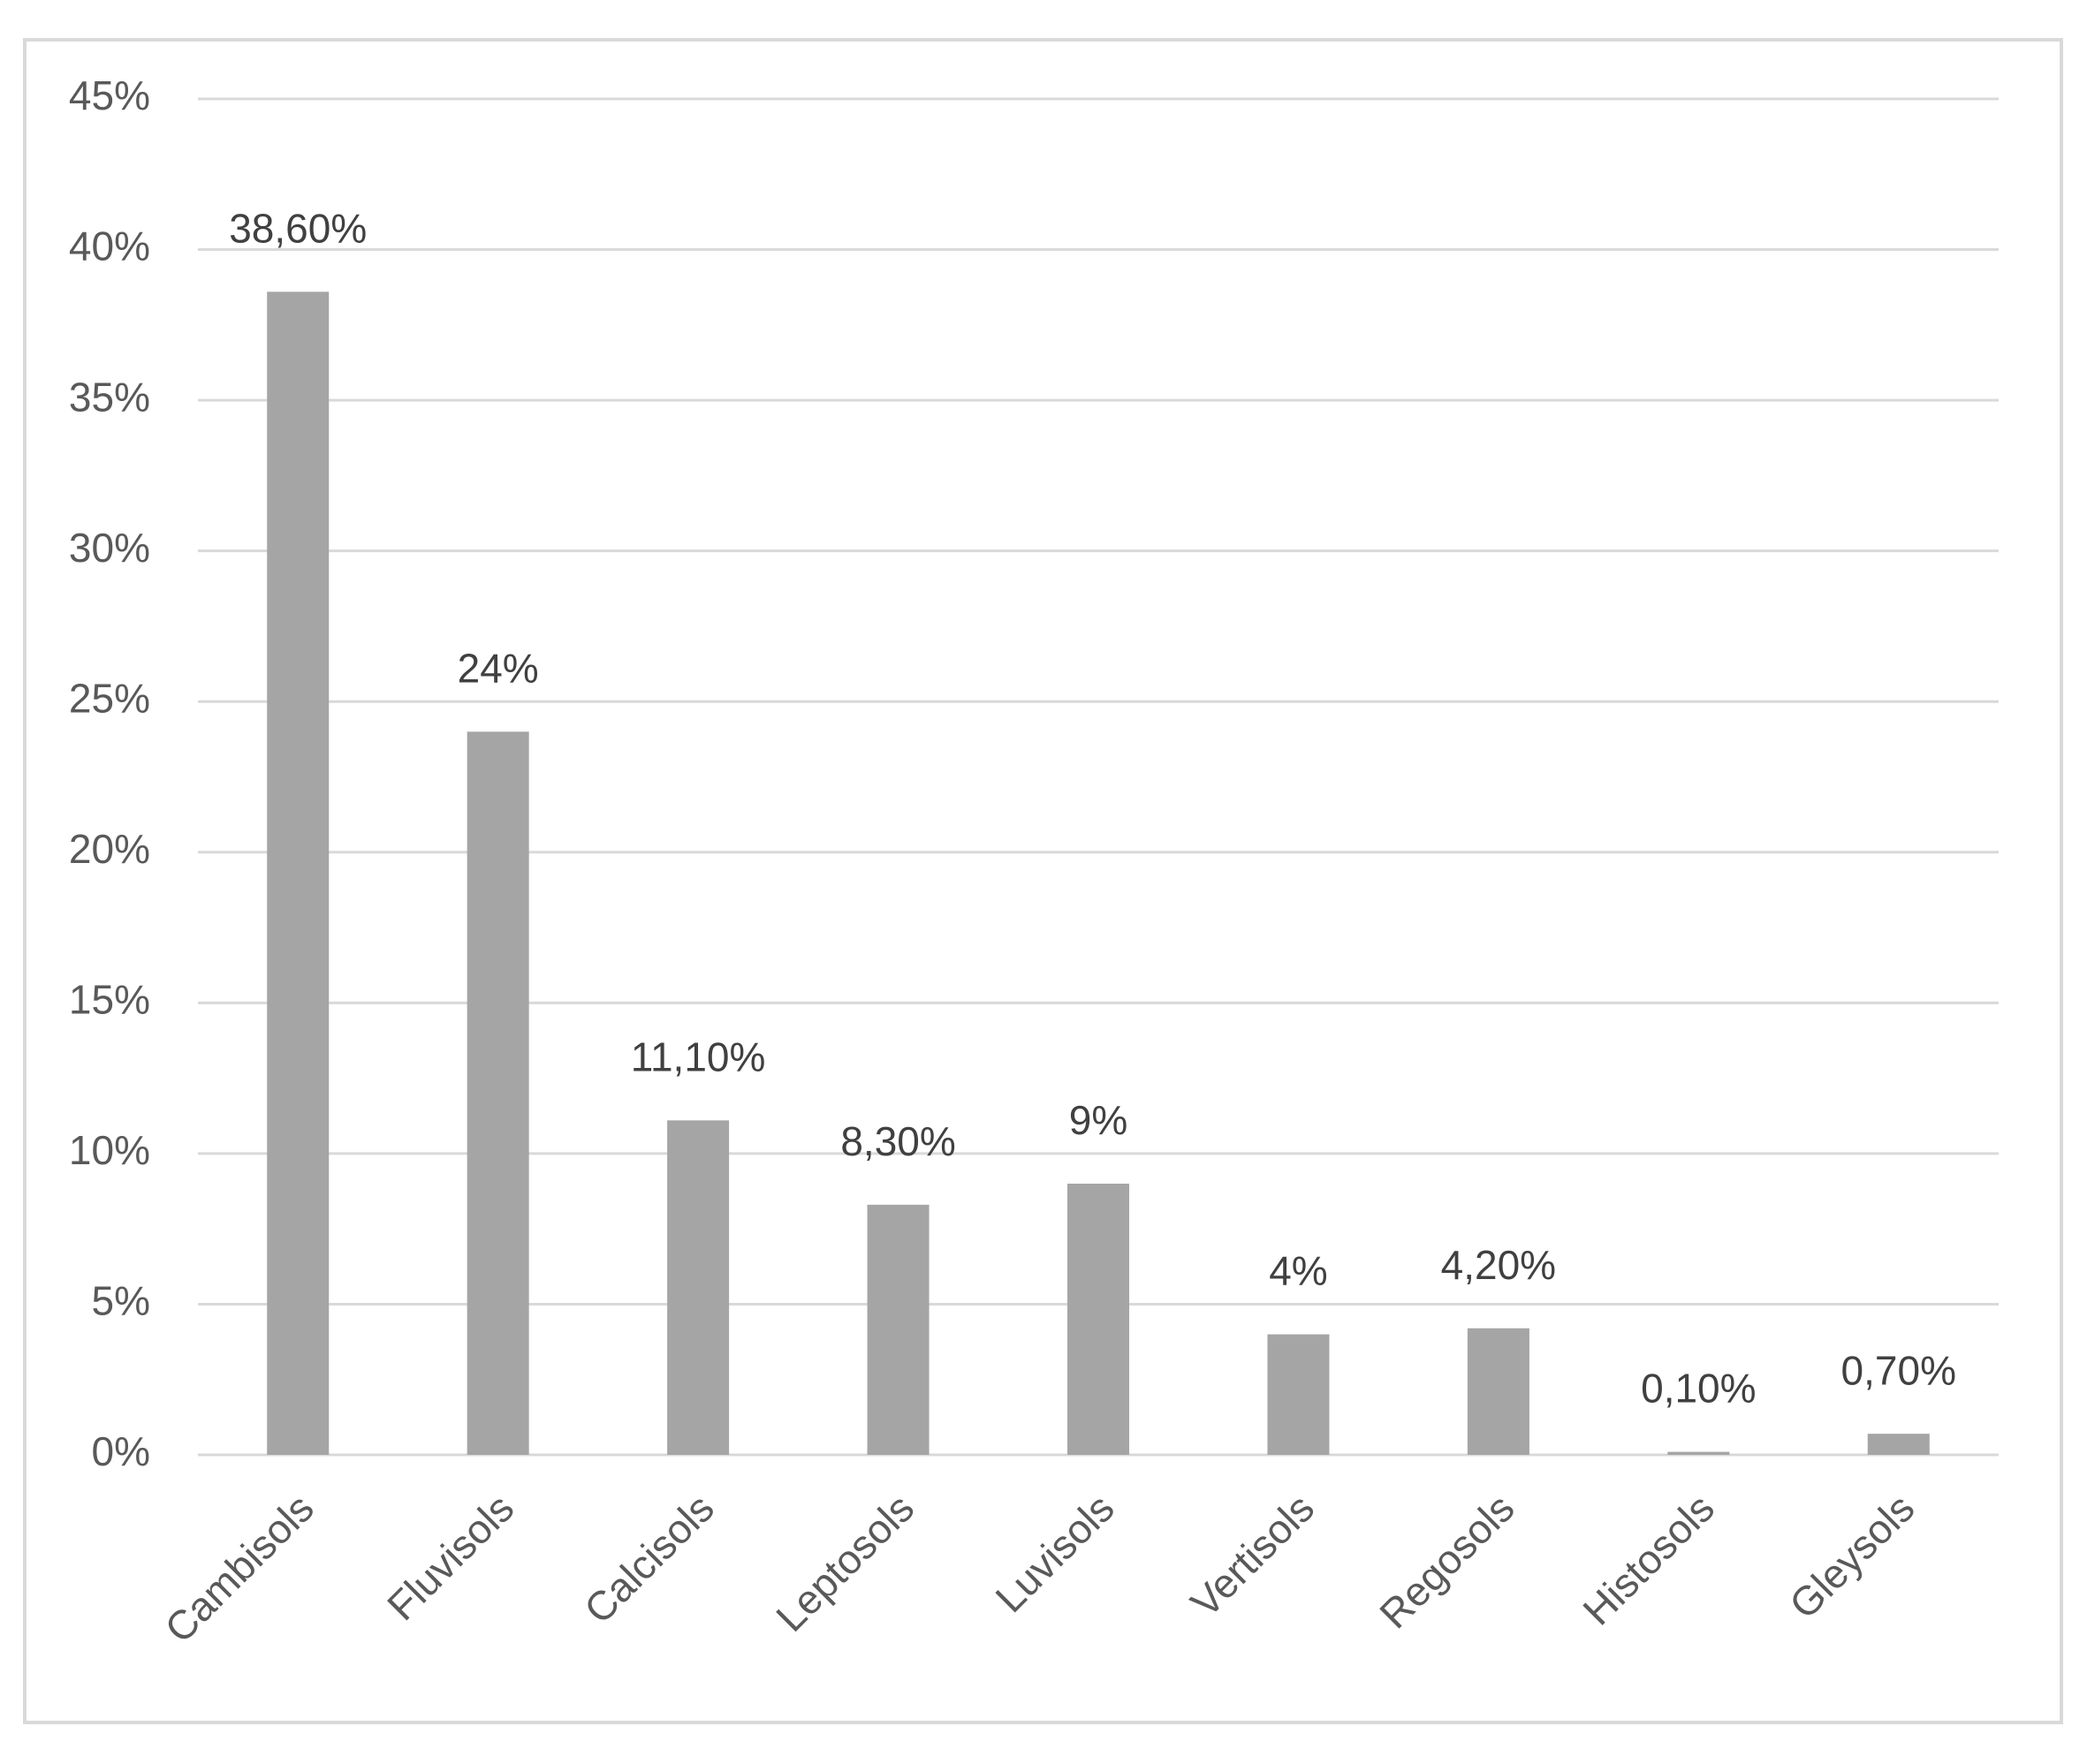  What do you see at coordinates (1698, 1389) in the screenshot?
I see `value-label: 0,10%` at bounding box center [1698, 1389].